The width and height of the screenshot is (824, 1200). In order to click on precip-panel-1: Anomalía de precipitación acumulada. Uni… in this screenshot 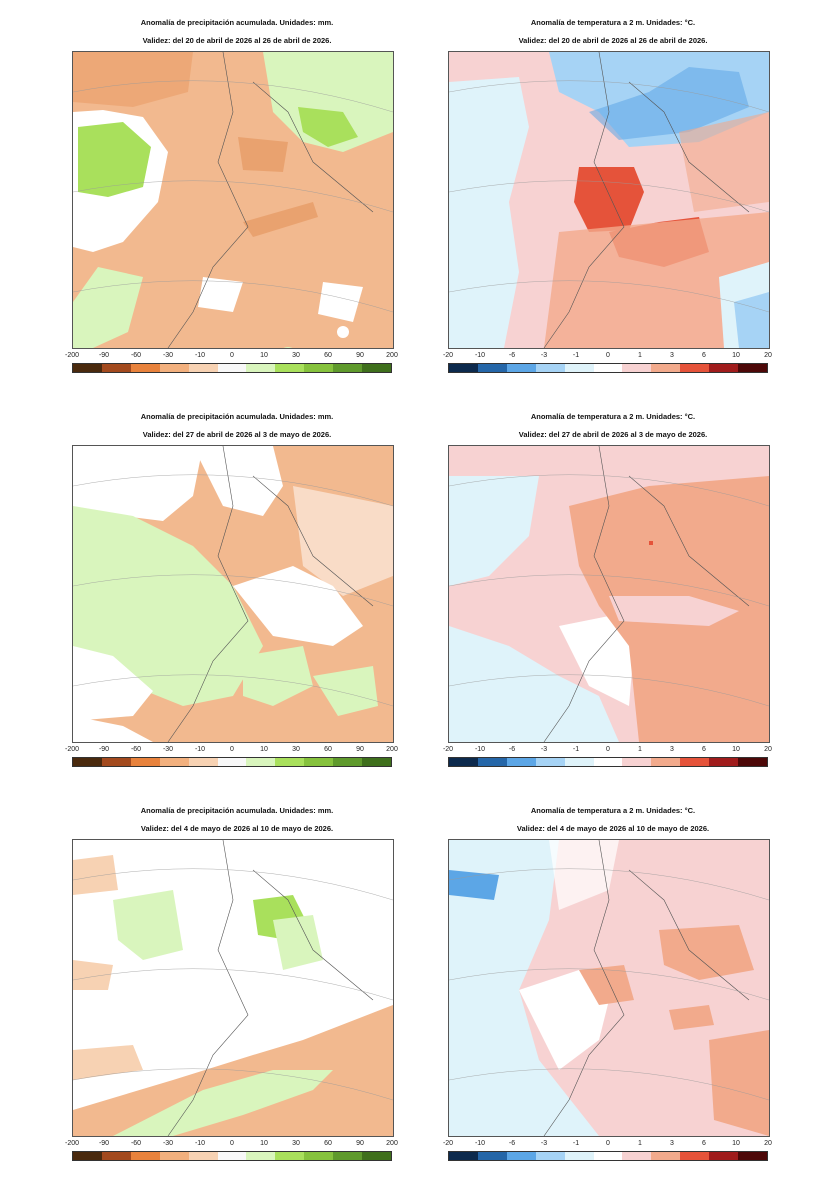, I will do `click(233, 198)`.